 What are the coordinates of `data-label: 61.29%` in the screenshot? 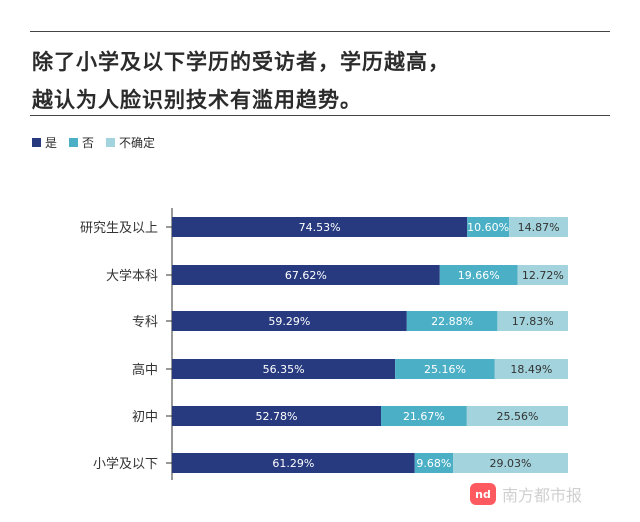 It's located at (293, 463).